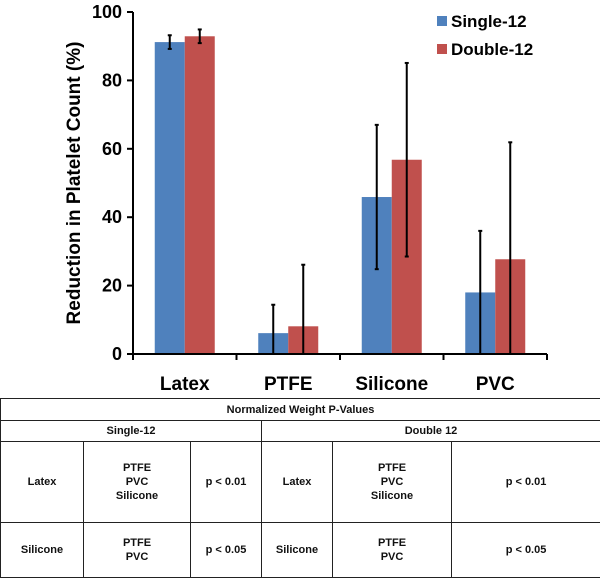 This screenshot has width=600, height=578. Describe the element at coordinates (391, 384) in the screenshot. I see `x-tick-label: Silicone` at that location.